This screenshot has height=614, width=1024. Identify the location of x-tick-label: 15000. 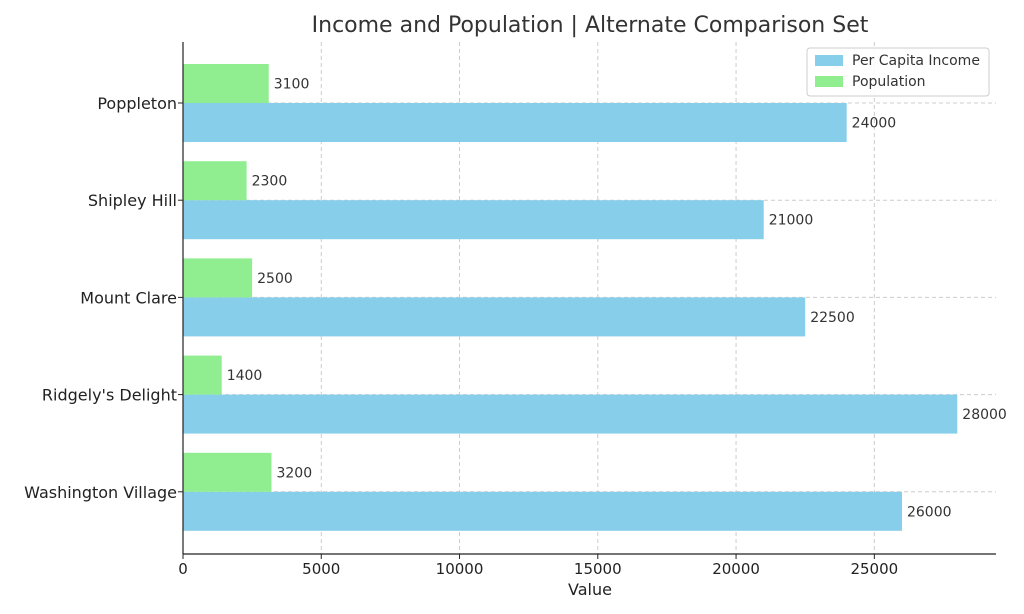
(598, 569).